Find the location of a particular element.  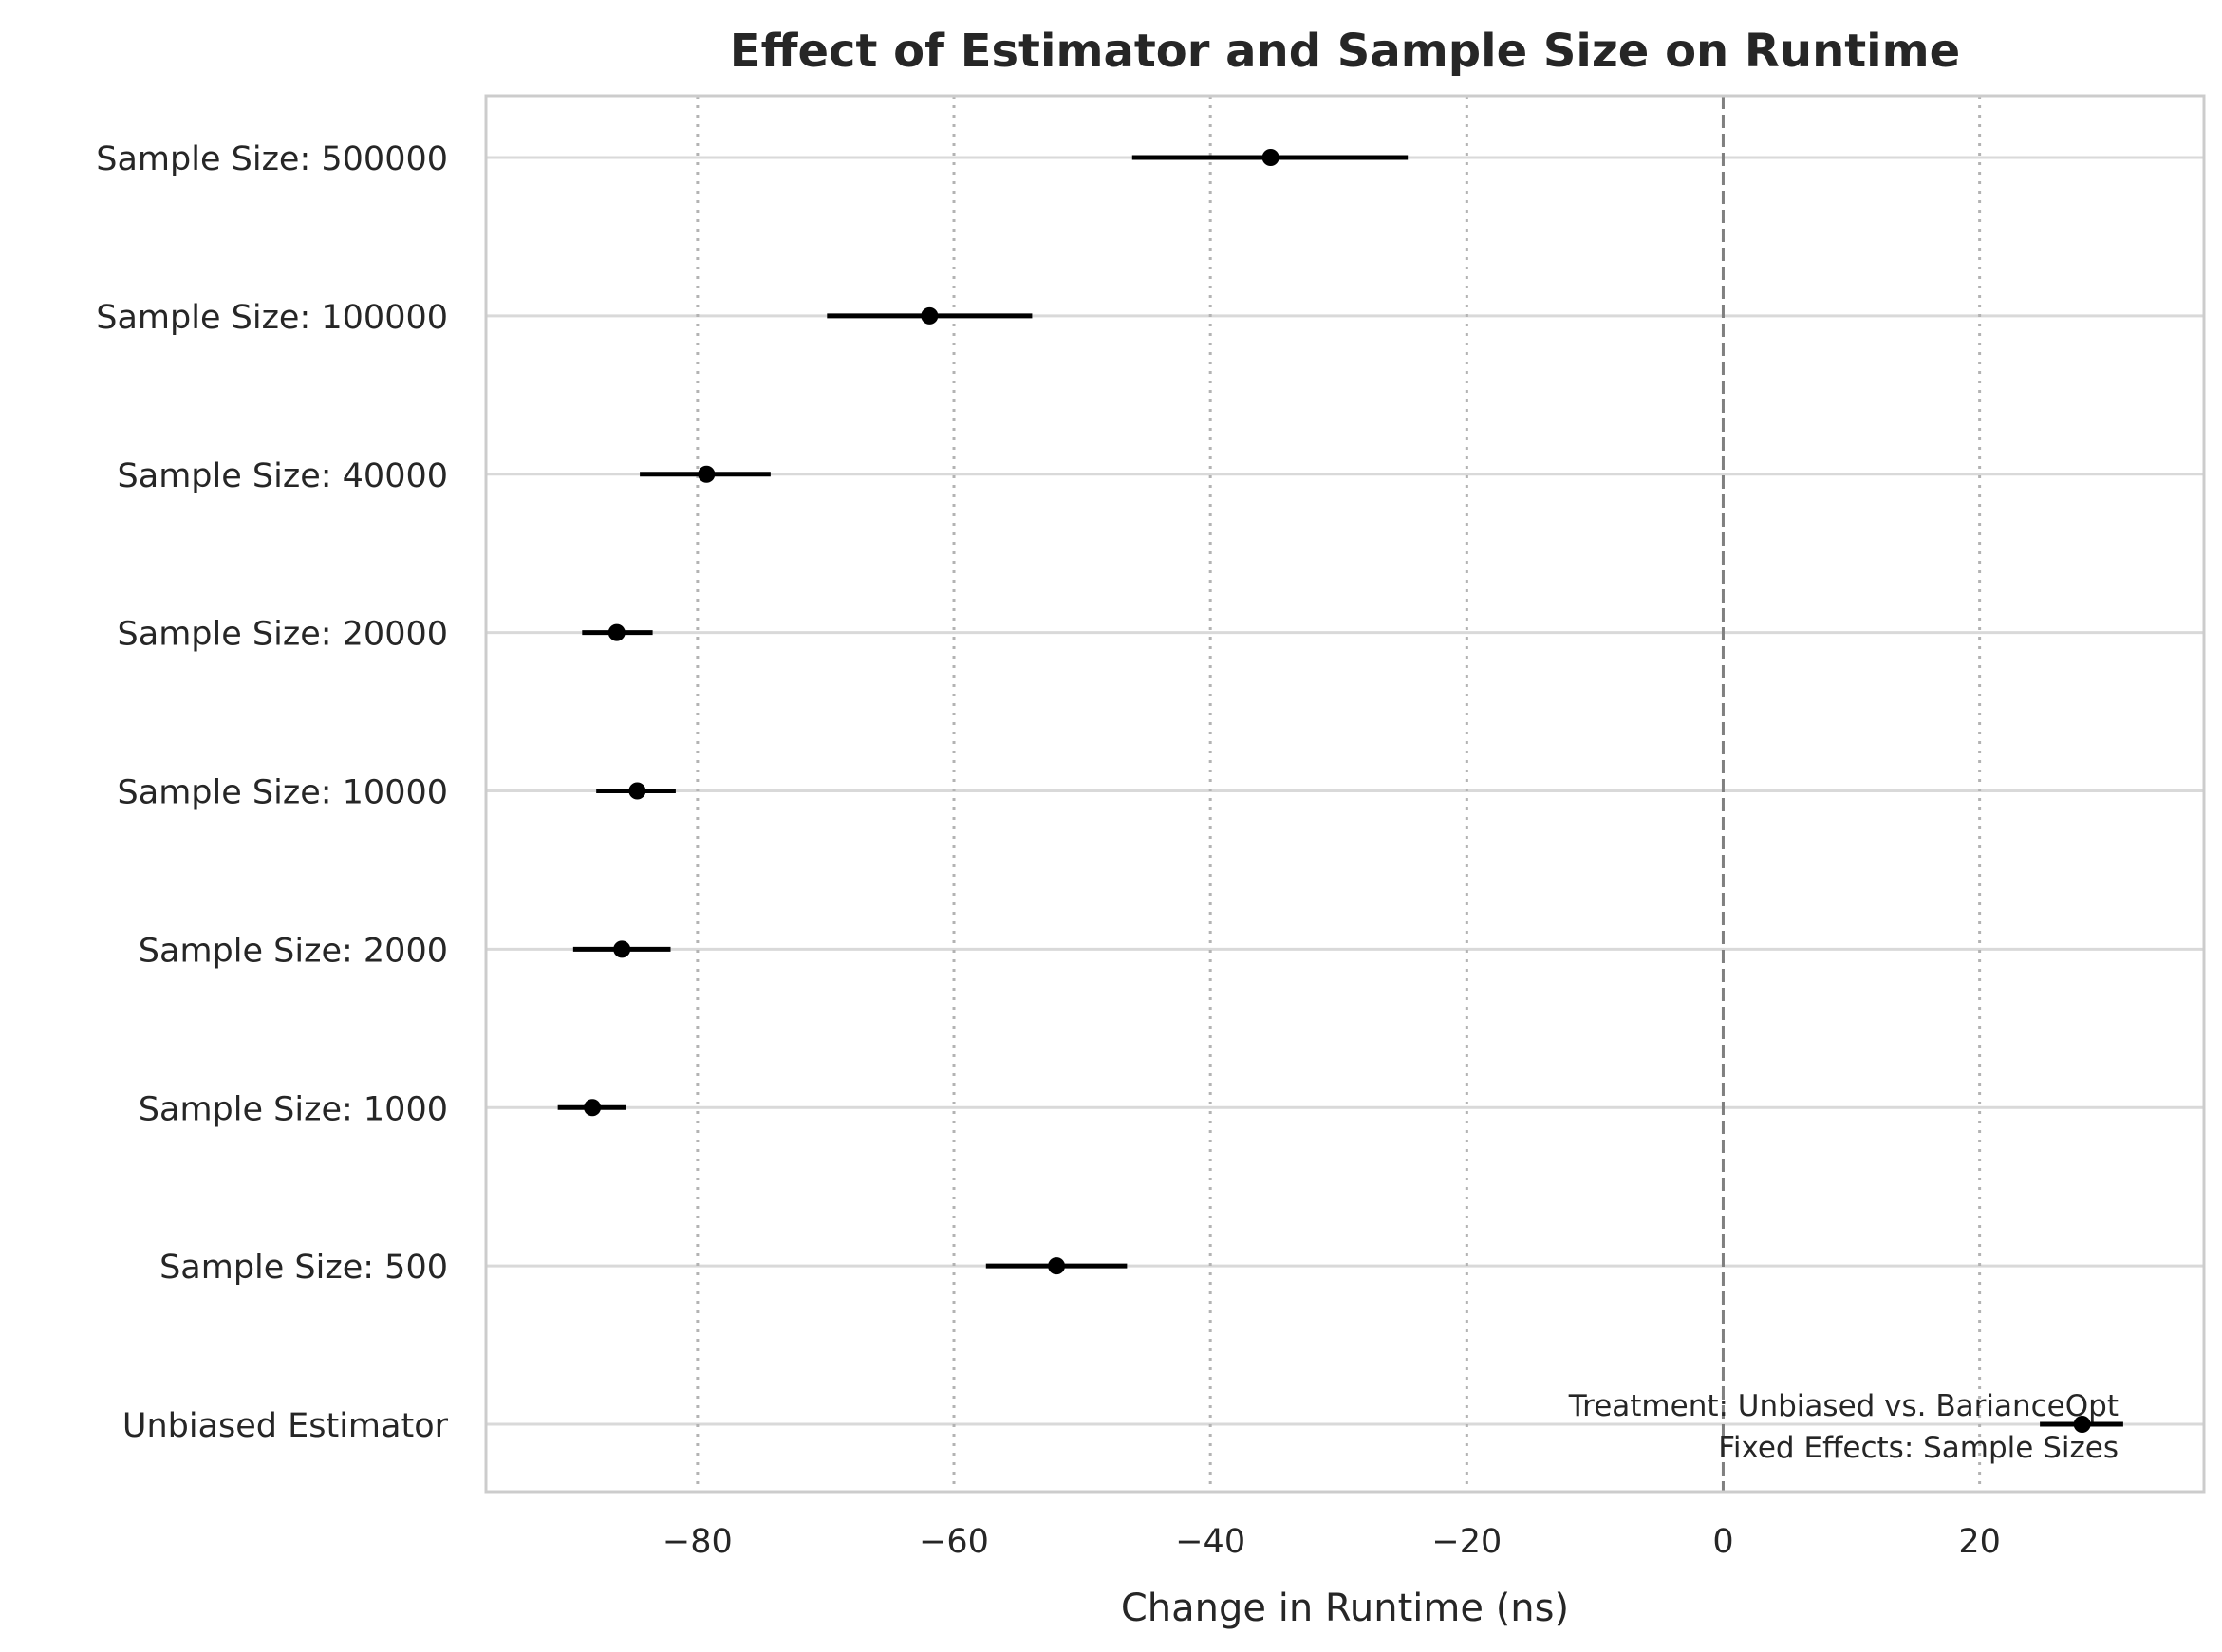

x-tick-label: −80 is located at coordinates (698, 1542).